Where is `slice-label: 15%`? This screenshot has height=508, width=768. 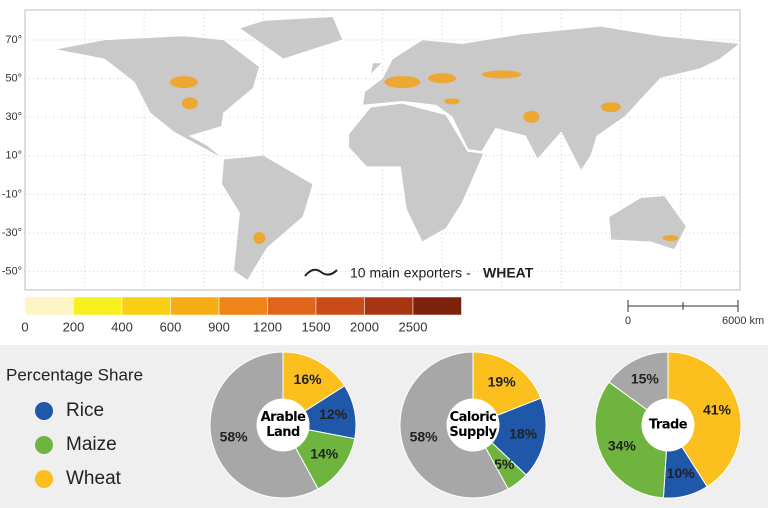 slice-label: 15% is located at coordinates (645, 378).